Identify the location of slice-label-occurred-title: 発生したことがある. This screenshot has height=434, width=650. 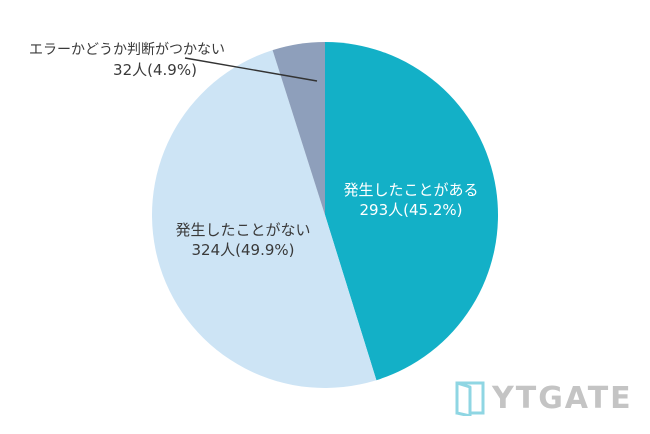
(411, 190).